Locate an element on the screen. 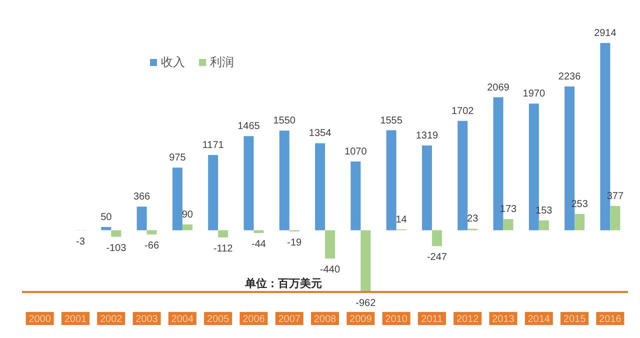 The width and height of the screenshot is (640, 338). data-label: 1970 is located at coordinates (534, 94).